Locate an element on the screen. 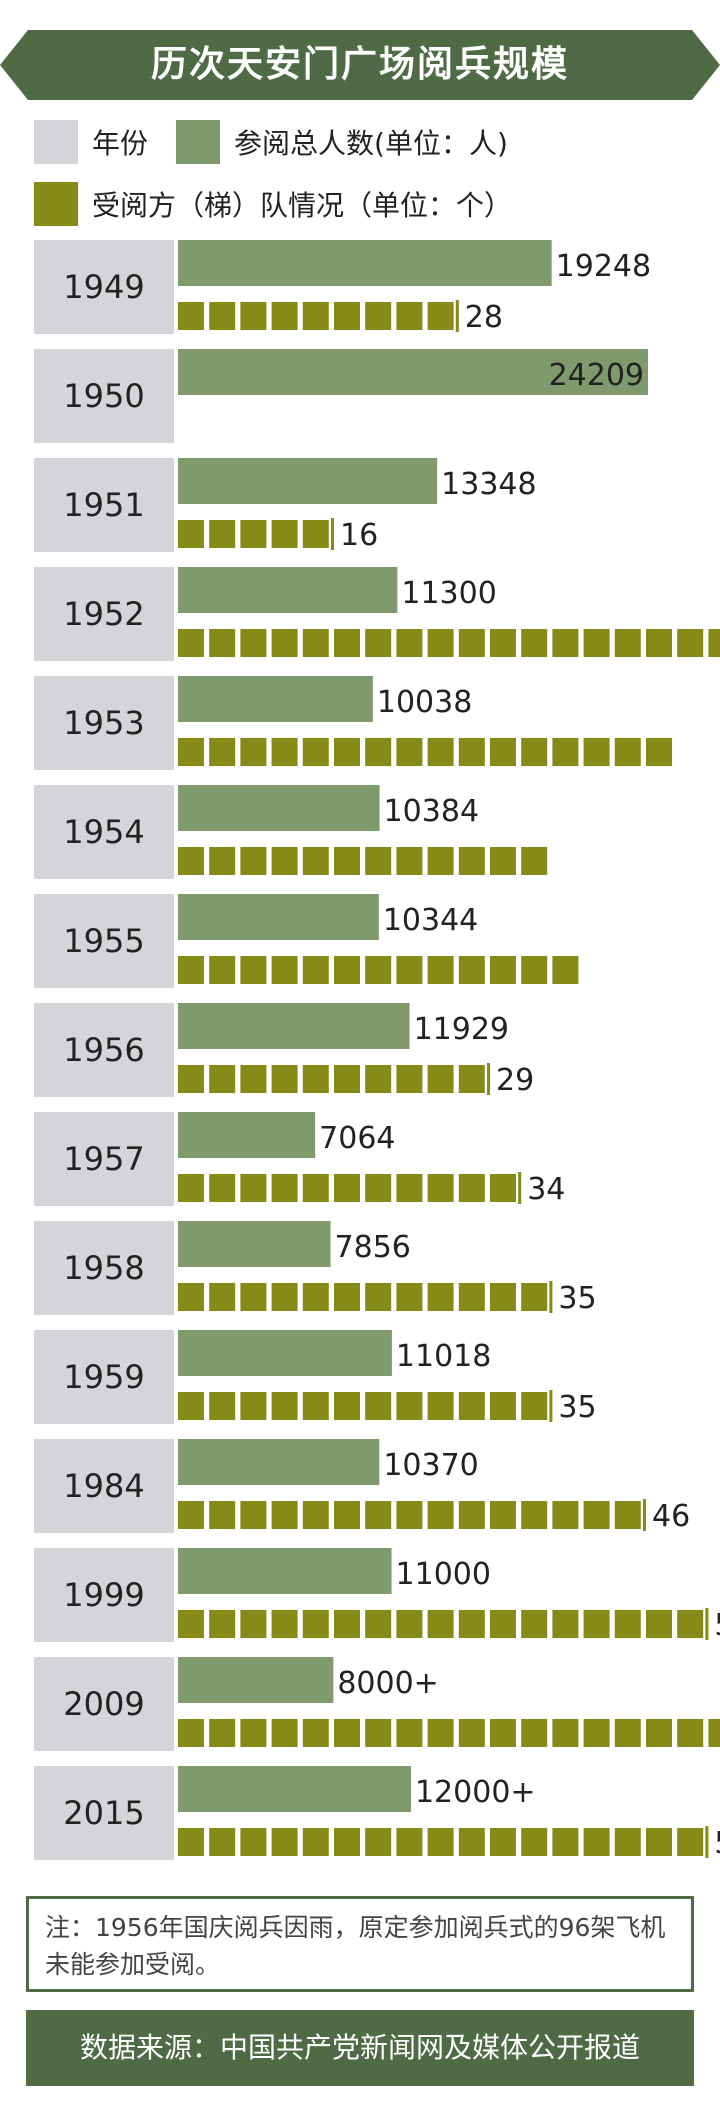 This screenshot has height=2127, width=720. total-label-1955: 10344 is located at coordinates (430, 920).